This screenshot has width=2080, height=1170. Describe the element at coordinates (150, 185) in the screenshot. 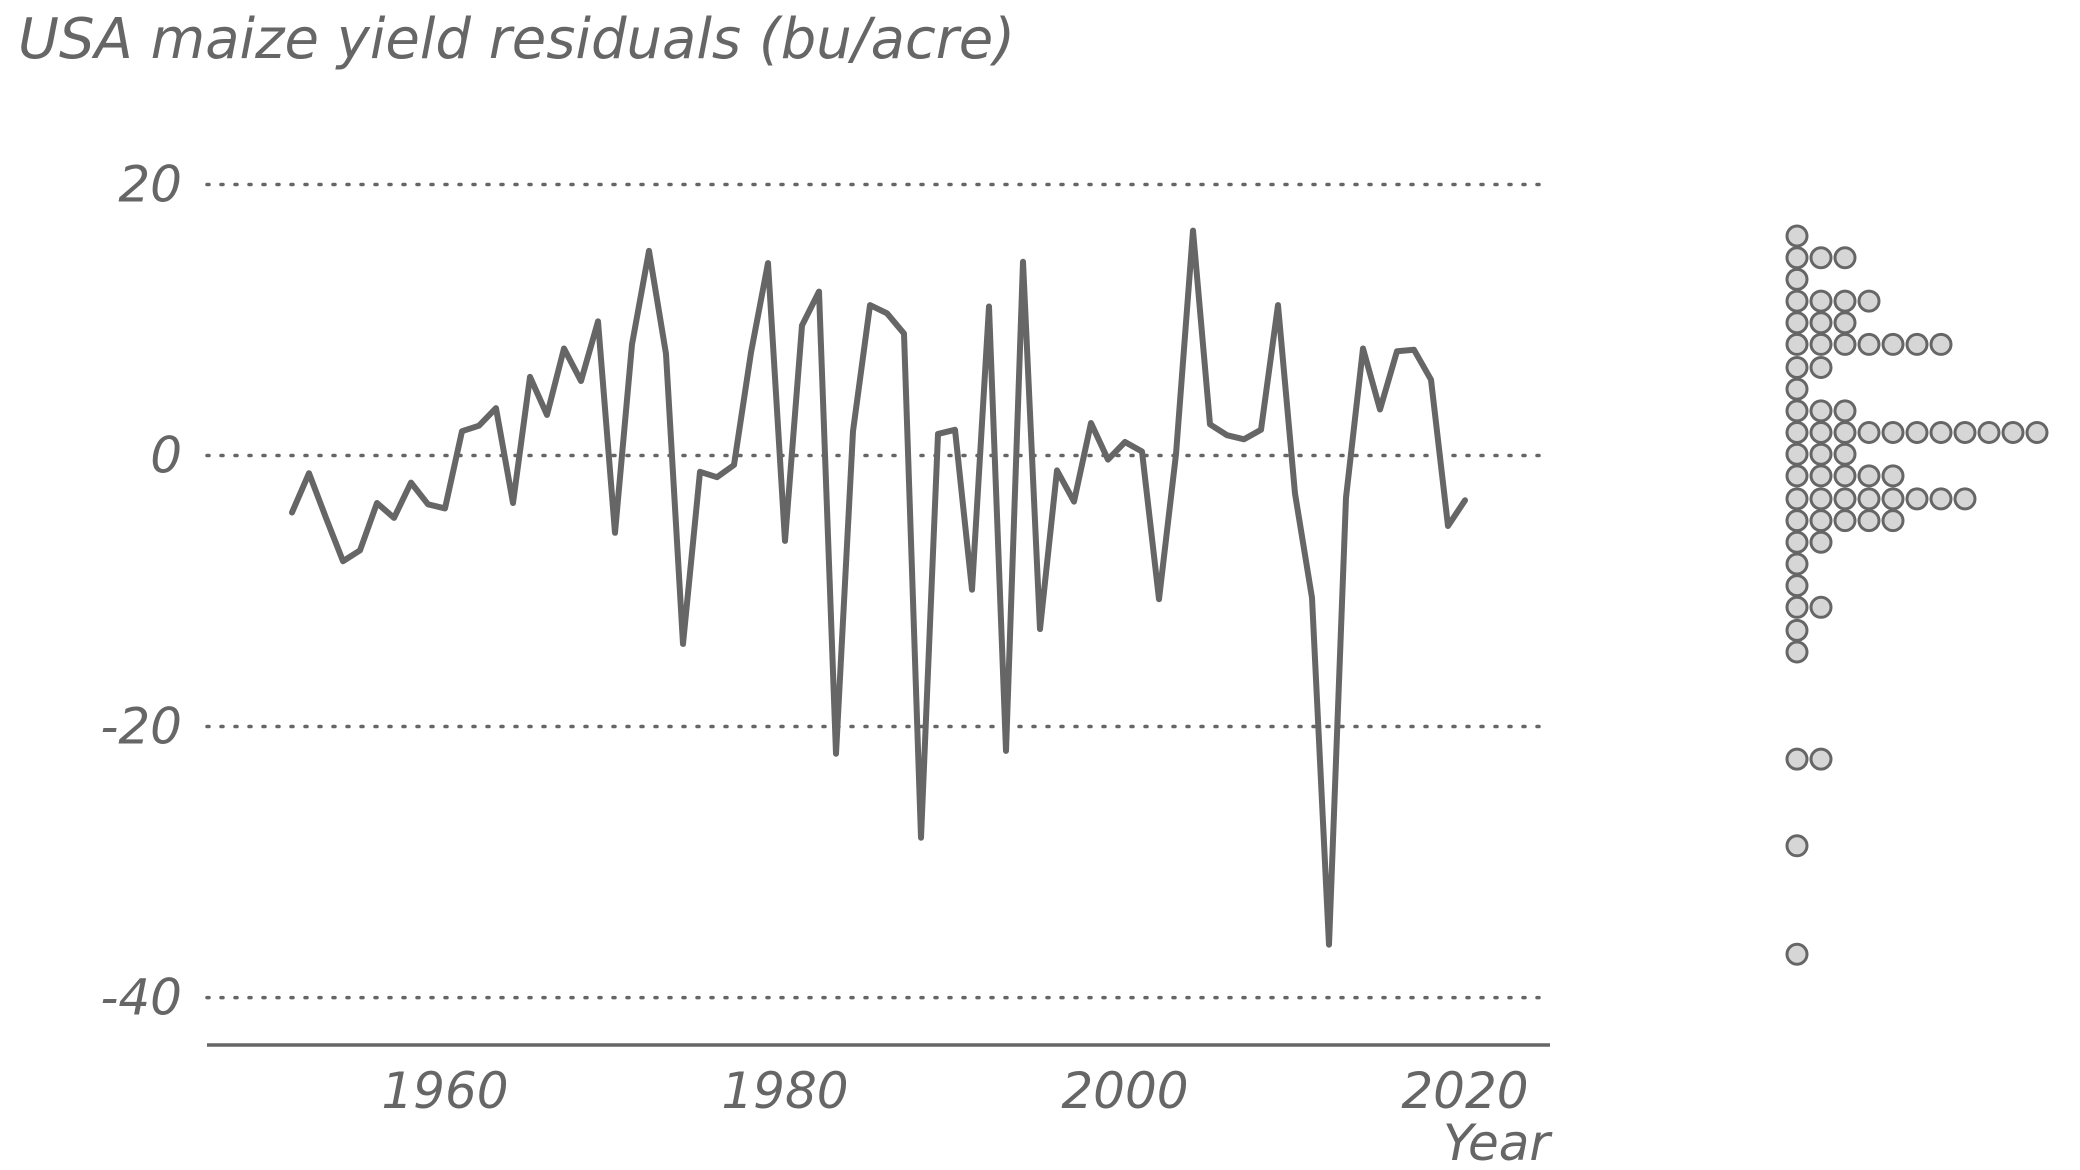

I see `y-tick-label: 20` at that location.